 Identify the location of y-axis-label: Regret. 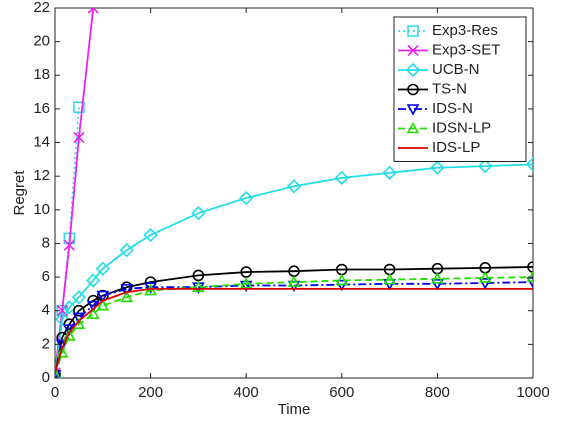
(19, 193).